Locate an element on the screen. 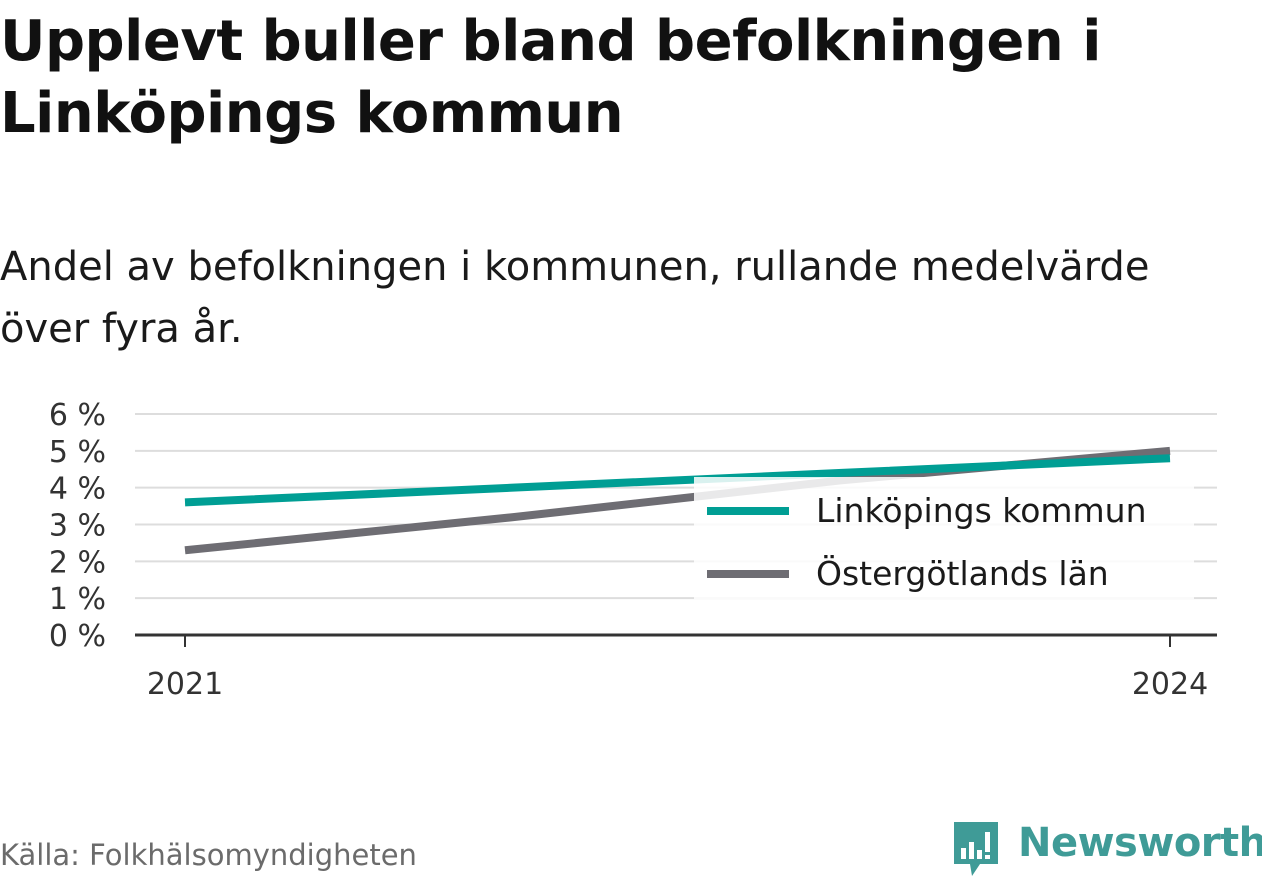 This screenshot has width=1262, height=880. y-axis-labels: 0 %1 %2 %3 %4 %5 %6 % is located at coordinates (77, 526).